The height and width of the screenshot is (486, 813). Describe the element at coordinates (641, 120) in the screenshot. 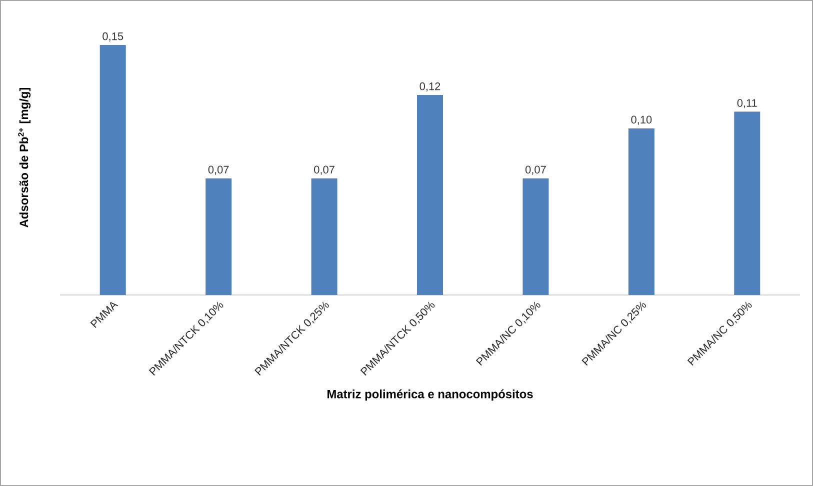

I see `data-label: 0,10` at that location.